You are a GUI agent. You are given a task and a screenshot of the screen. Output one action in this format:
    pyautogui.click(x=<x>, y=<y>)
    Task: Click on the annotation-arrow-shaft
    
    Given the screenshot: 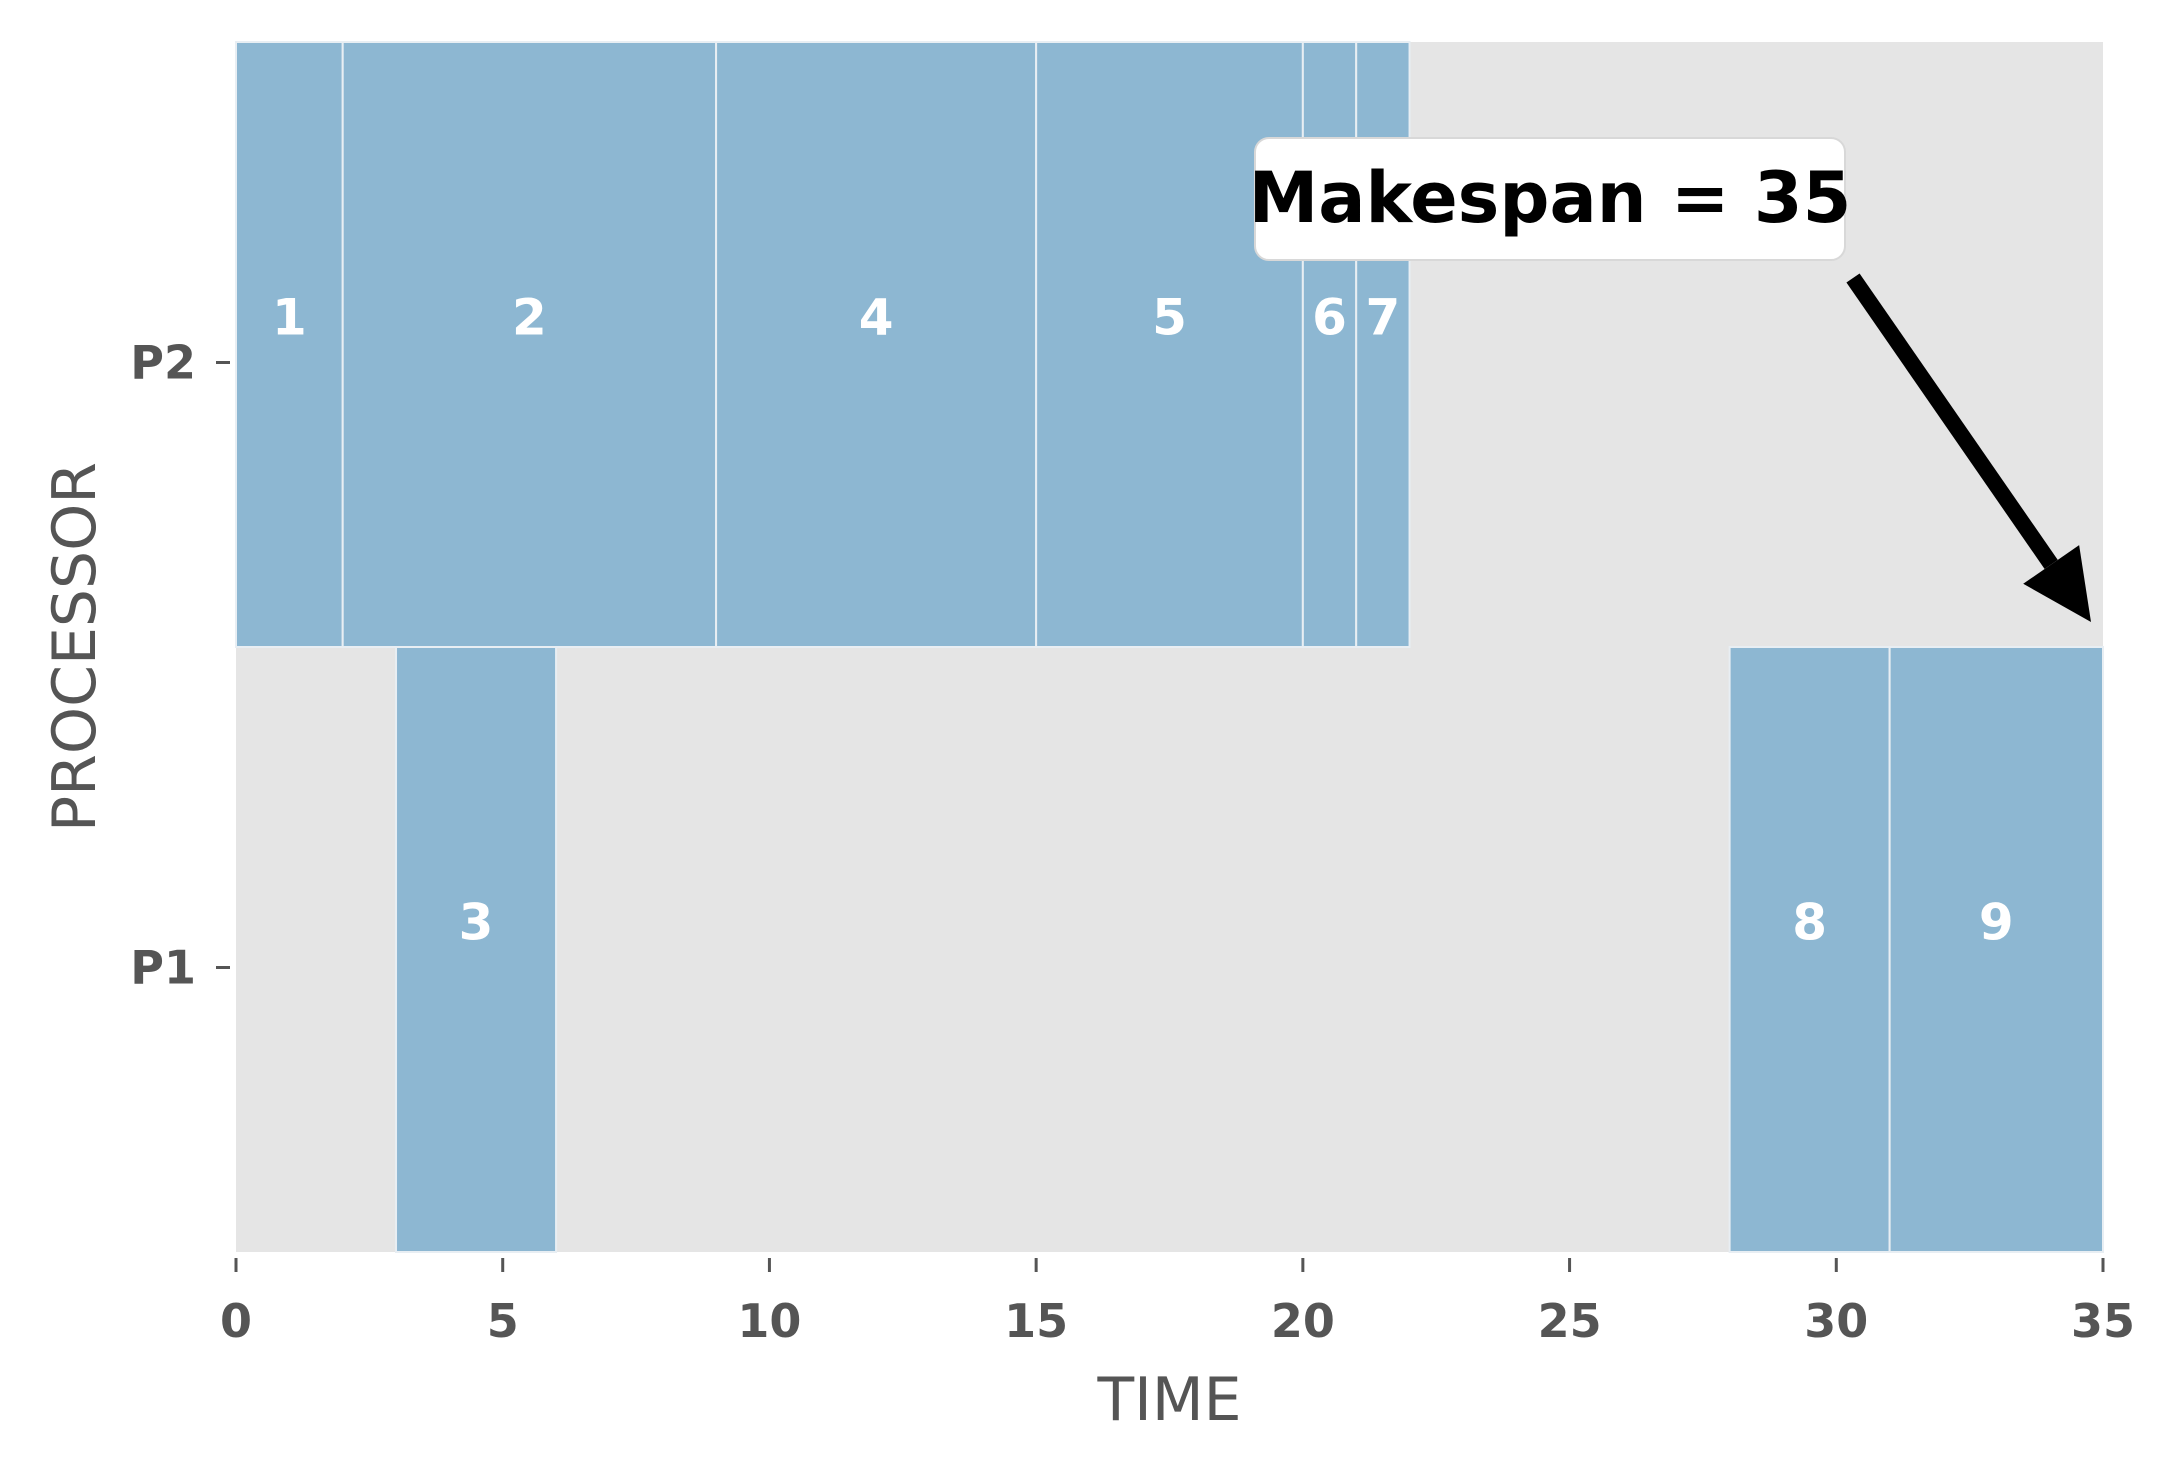 What is the action you would take?
    pyautogui.click(x=1952, y=421)
    